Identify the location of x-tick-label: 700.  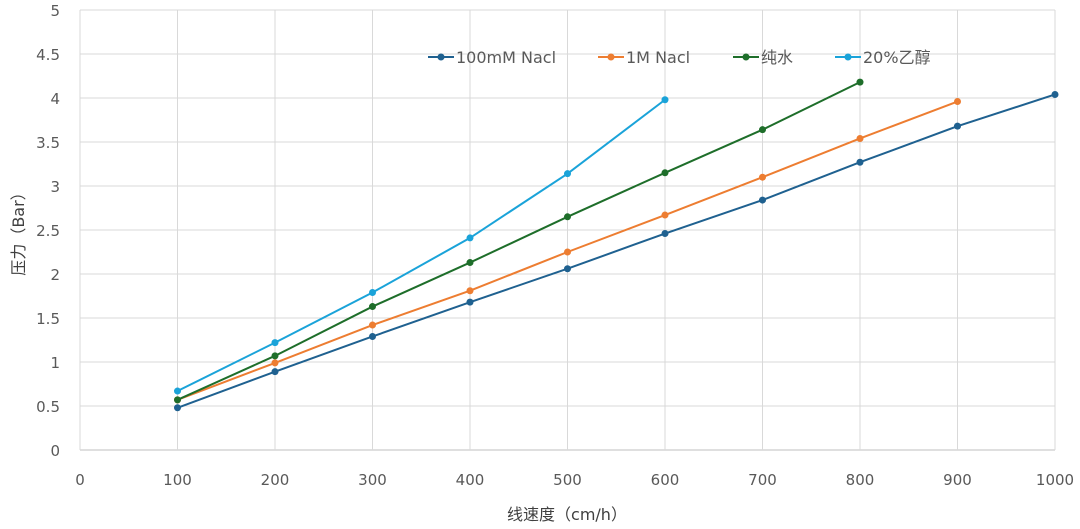
(762, 480).